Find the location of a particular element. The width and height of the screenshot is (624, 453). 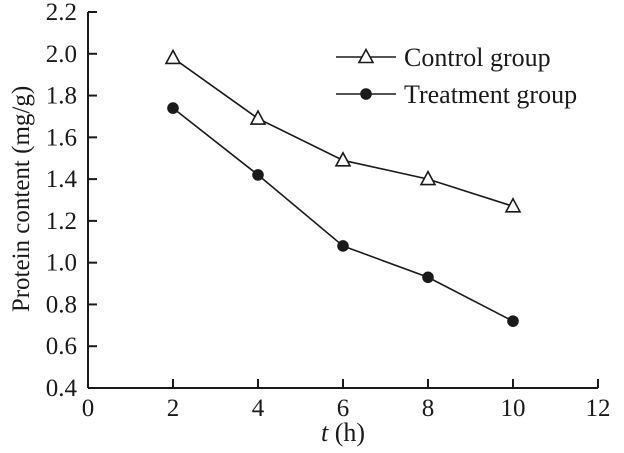

y-tick-label: 0.8 is located at coordinates (61, 304).